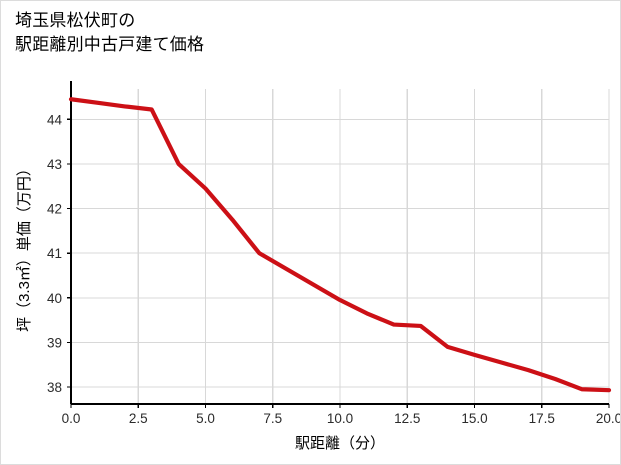 The width and height of the screenshot is (621, 465). I want to click on y-tick-label: 43, so click(54, 164).